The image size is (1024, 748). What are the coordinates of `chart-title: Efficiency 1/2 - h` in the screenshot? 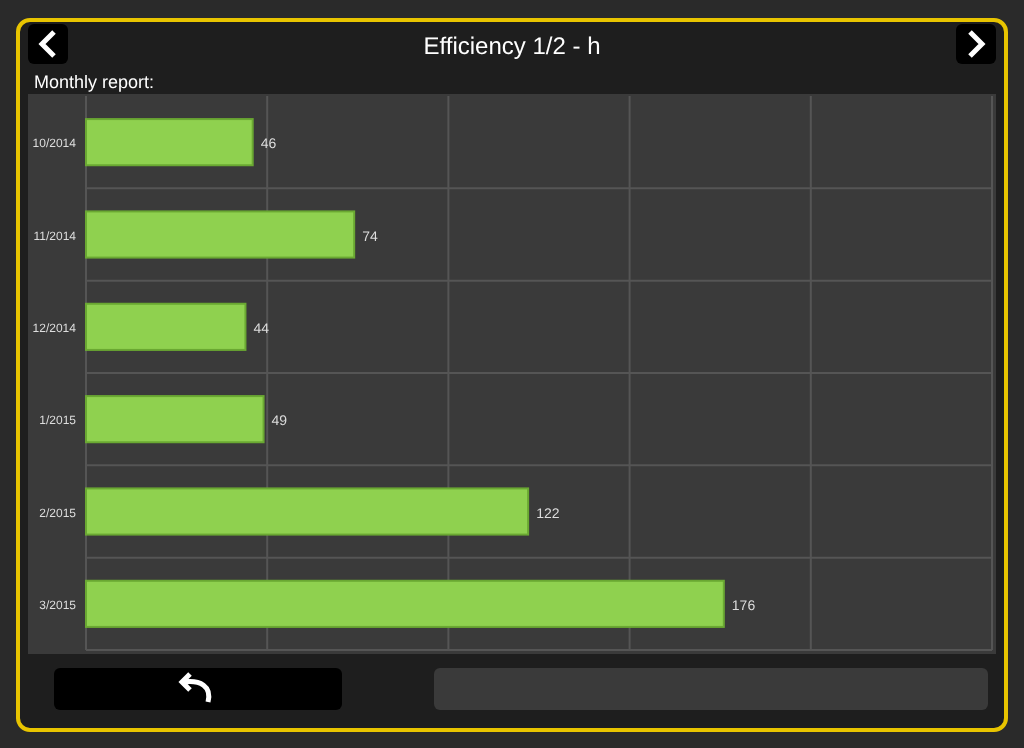 It's located at (512, 46).